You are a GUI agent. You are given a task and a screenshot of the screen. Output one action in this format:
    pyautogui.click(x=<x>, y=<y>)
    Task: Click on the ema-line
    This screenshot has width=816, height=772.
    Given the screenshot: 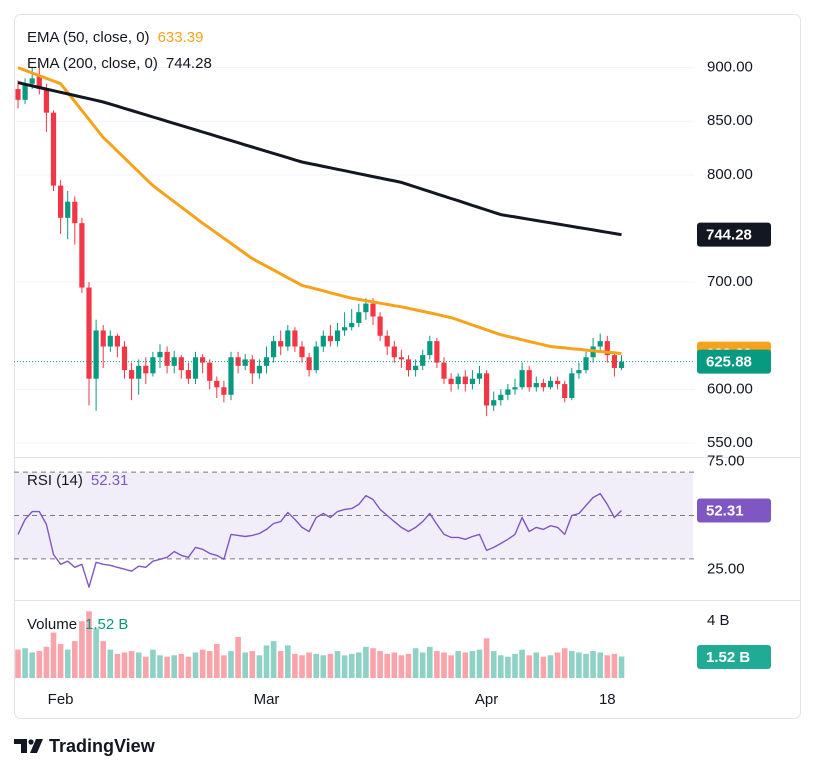 What is the action you would take?
    pyautogui.click(x=319, y=159)
    